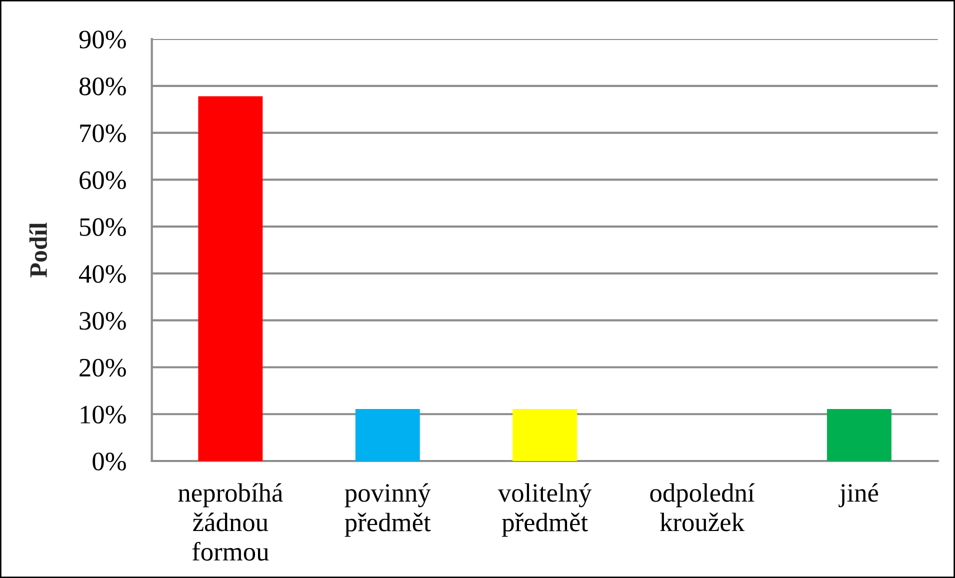  I want to click on x-tick-label: jiné, so click(858, 495).